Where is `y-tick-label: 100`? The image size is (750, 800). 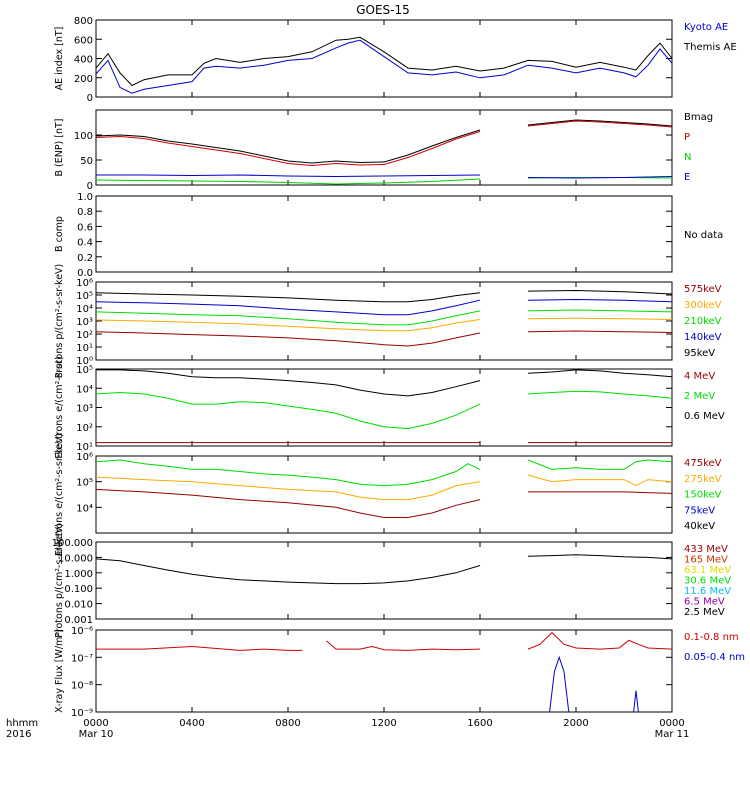
y-tick-label: 100 is located at coordinates (83, 136).